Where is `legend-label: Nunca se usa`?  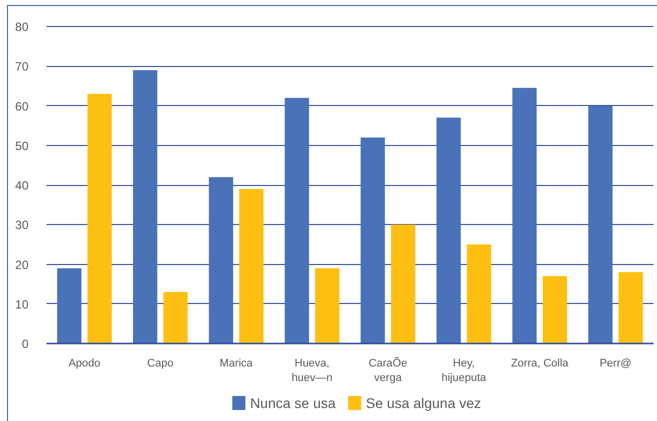
legend-label: Nunca se usa is located at coordinates (293, 403).